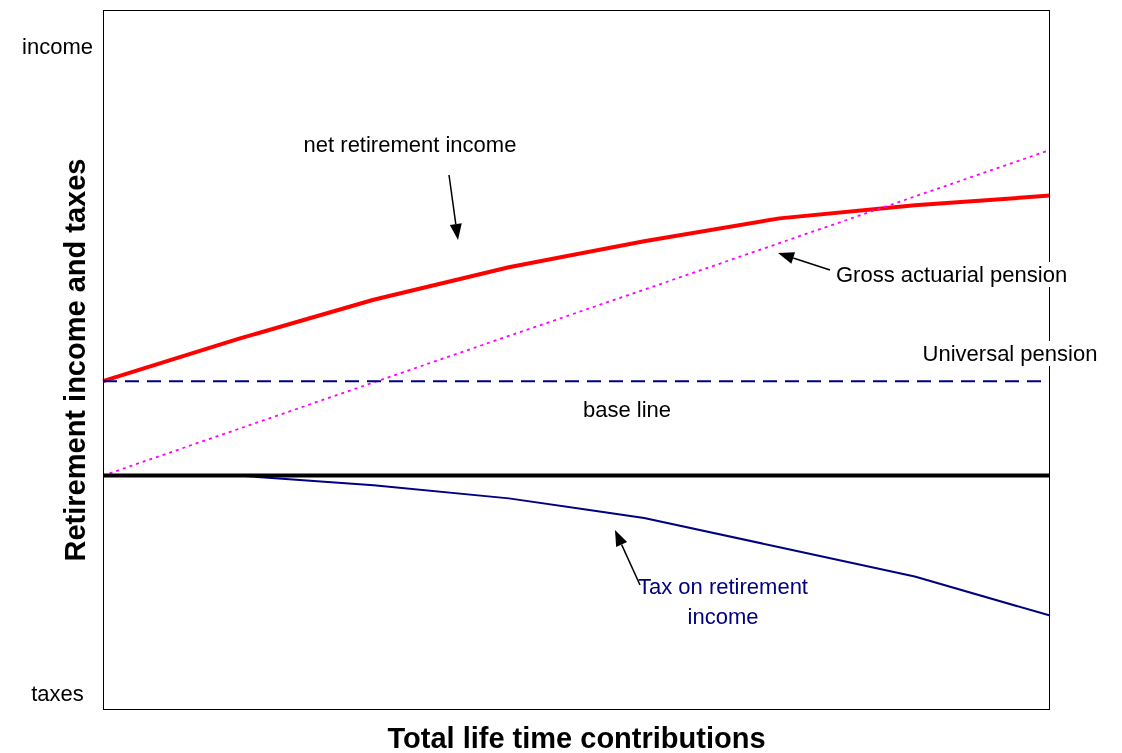  Describe the element at coordinates (75, 360) in the screenshot. I see `y-axis-title: Retirement income and taxes` at that location.